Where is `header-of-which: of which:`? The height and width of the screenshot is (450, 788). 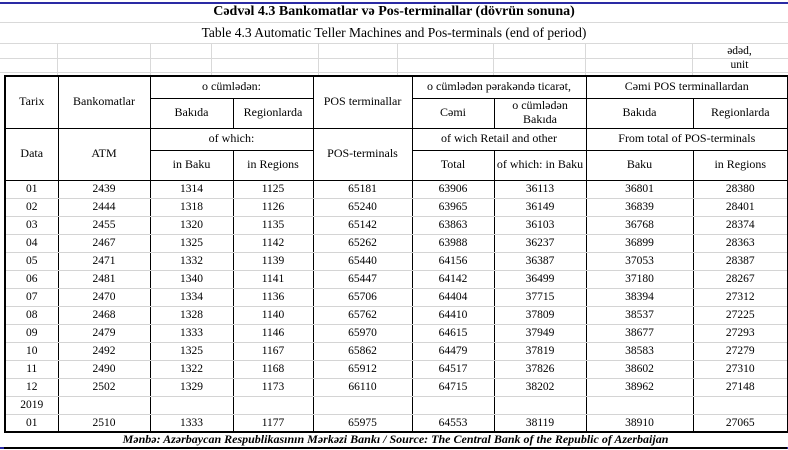
header-of-which: of which: is located at coordinates (231, 139).